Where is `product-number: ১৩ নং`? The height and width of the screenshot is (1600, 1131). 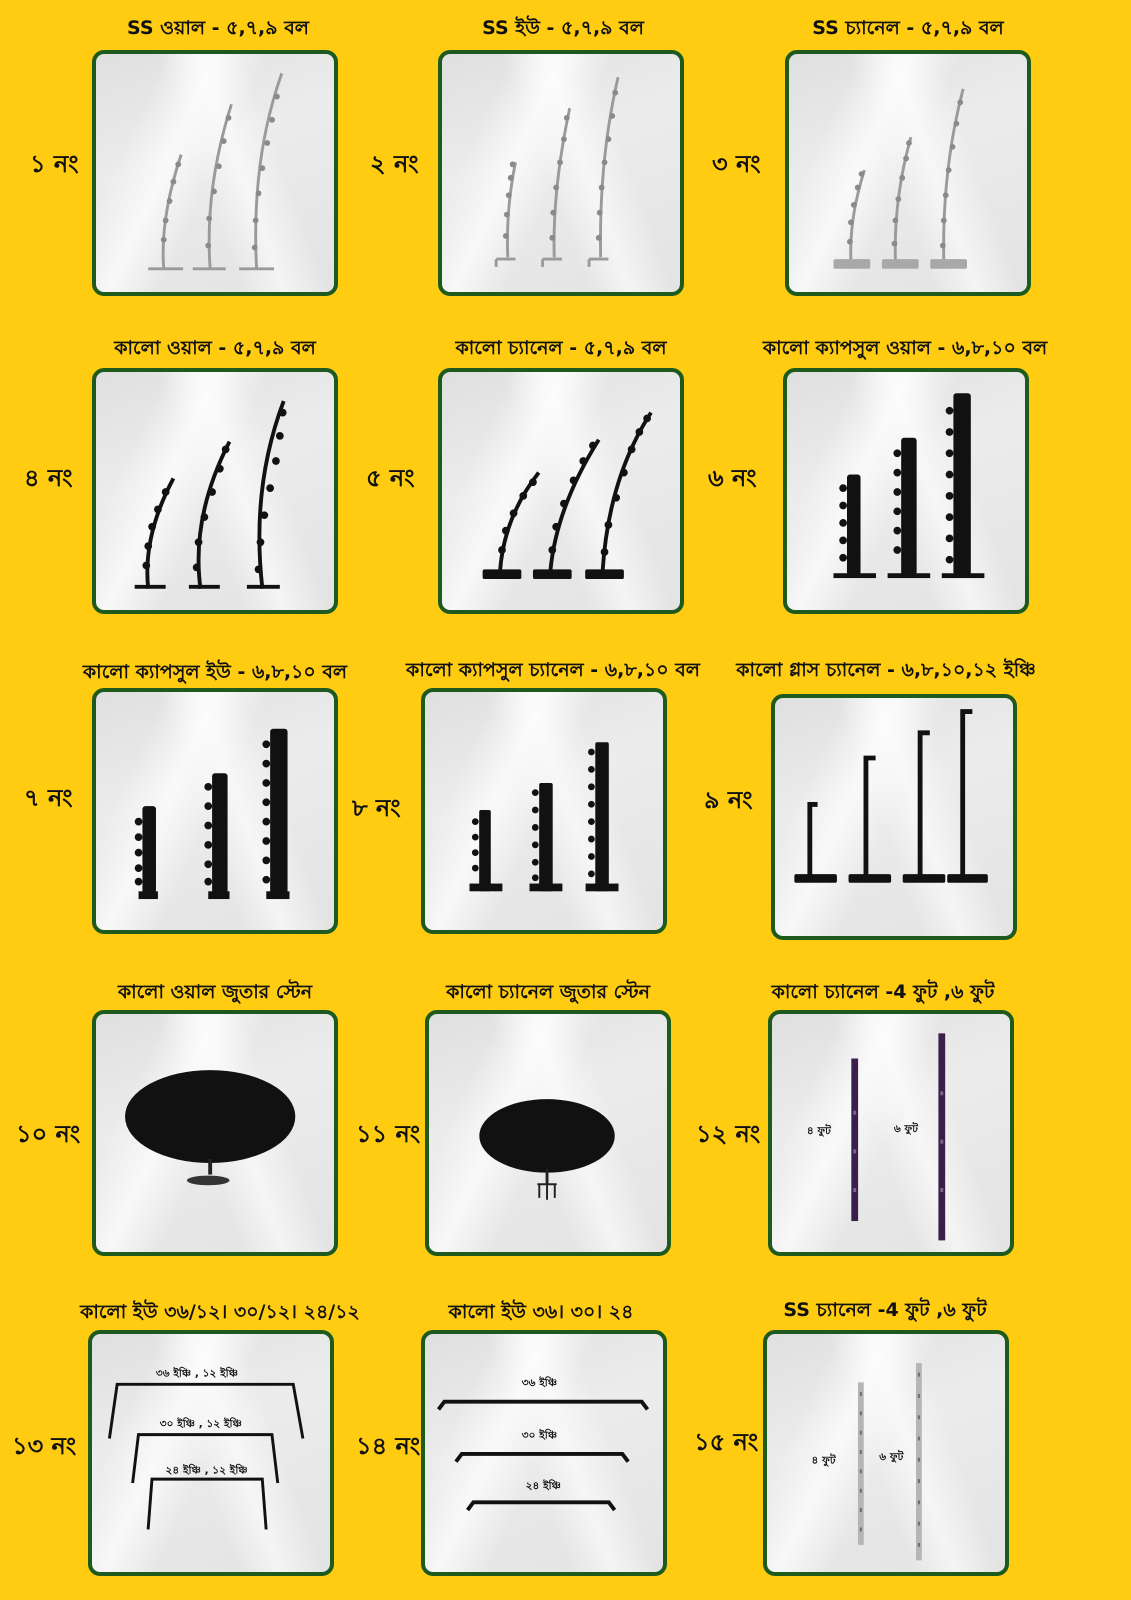 product-number: ১৩ নং is located at coordinates (44, 1446).